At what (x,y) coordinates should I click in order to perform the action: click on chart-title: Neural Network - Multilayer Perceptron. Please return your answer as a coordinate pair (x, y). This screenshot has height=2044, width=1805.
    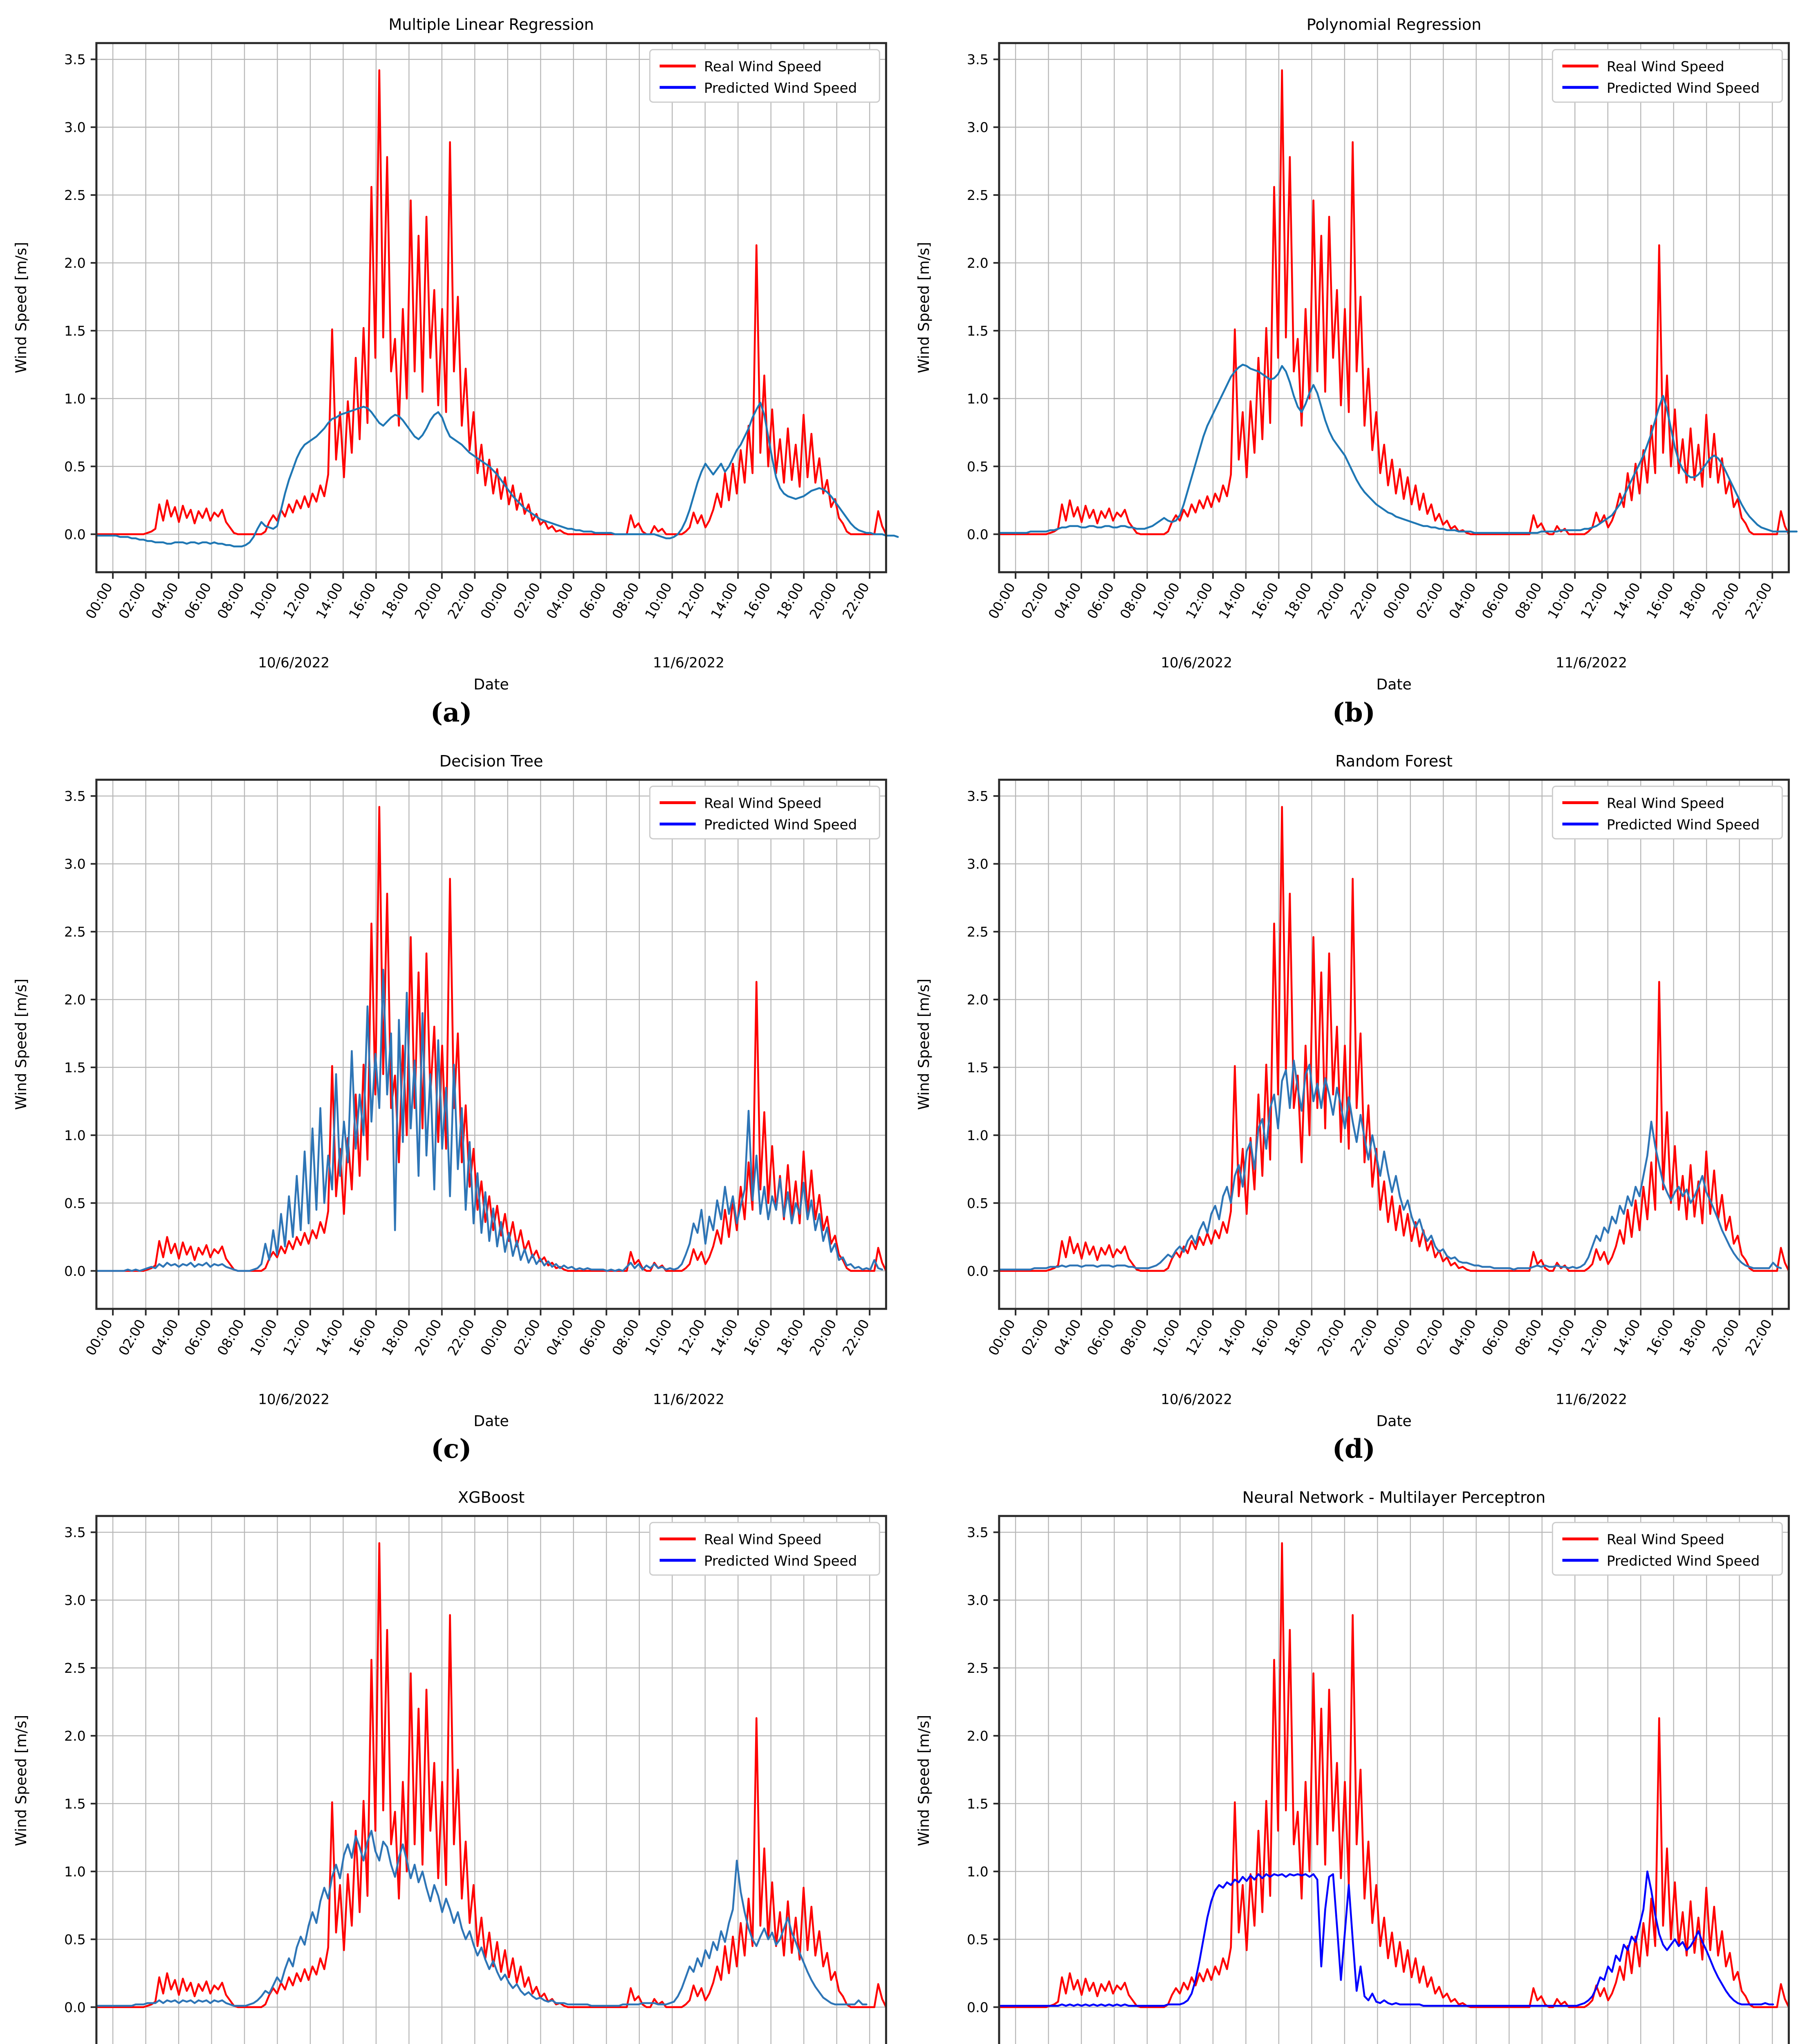
    Looking at the image, I should click on (1393, 1498).